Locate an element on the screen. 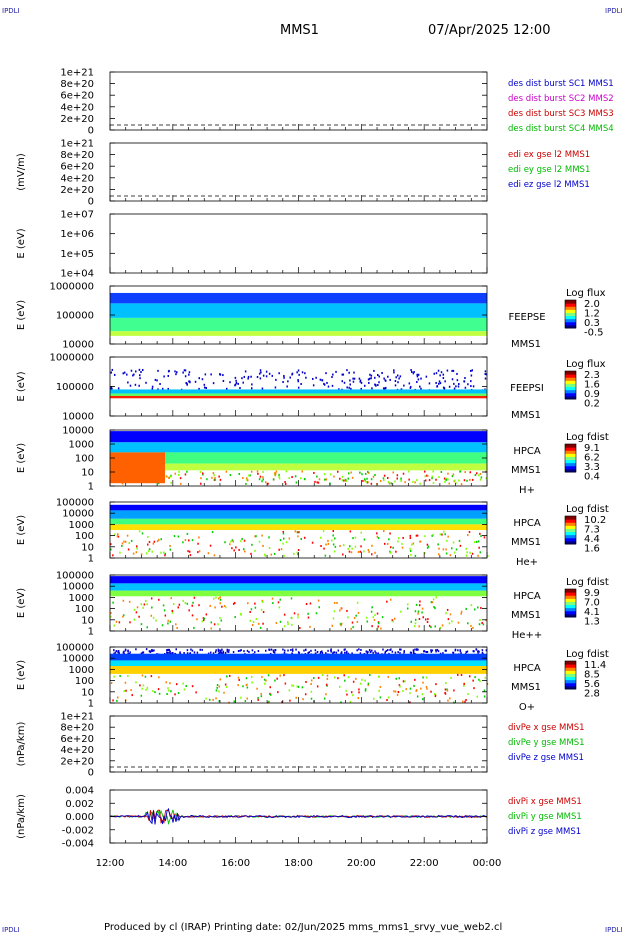  y-axis-label: (nPa/km) is located at coordinates (21, 816).